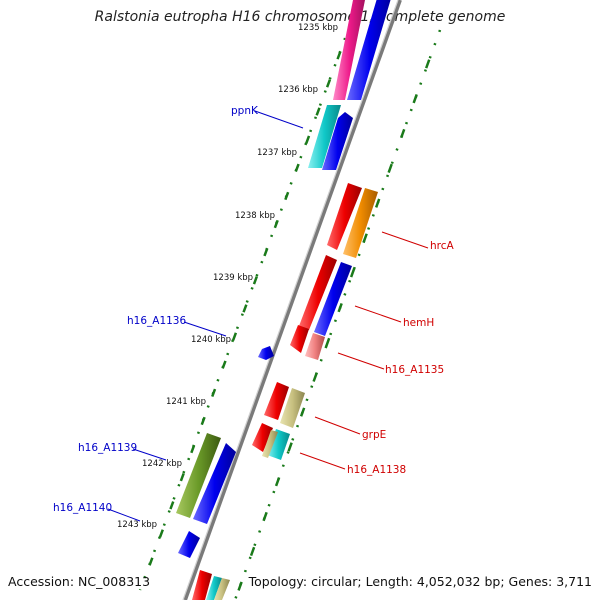  I want to click on gene-hemH-blue, so click(333, 299).